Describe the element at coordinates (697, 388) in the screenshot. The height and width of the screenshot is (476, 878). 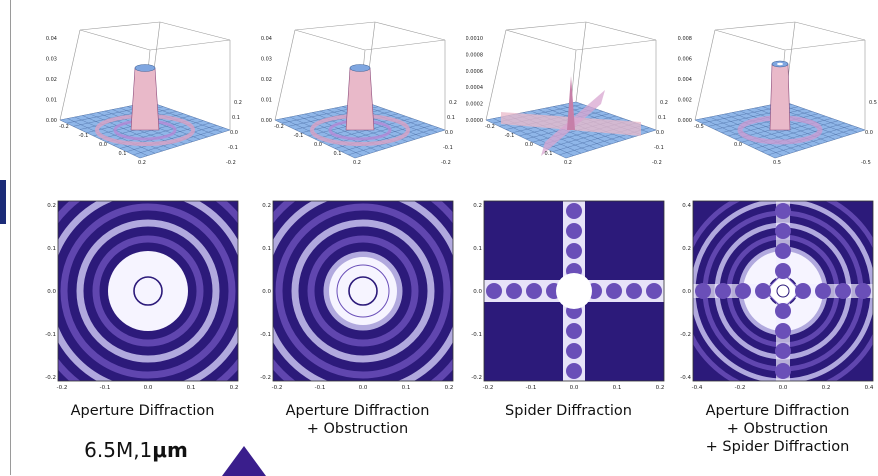
I see `x-tick-label: -0.4` at that location.